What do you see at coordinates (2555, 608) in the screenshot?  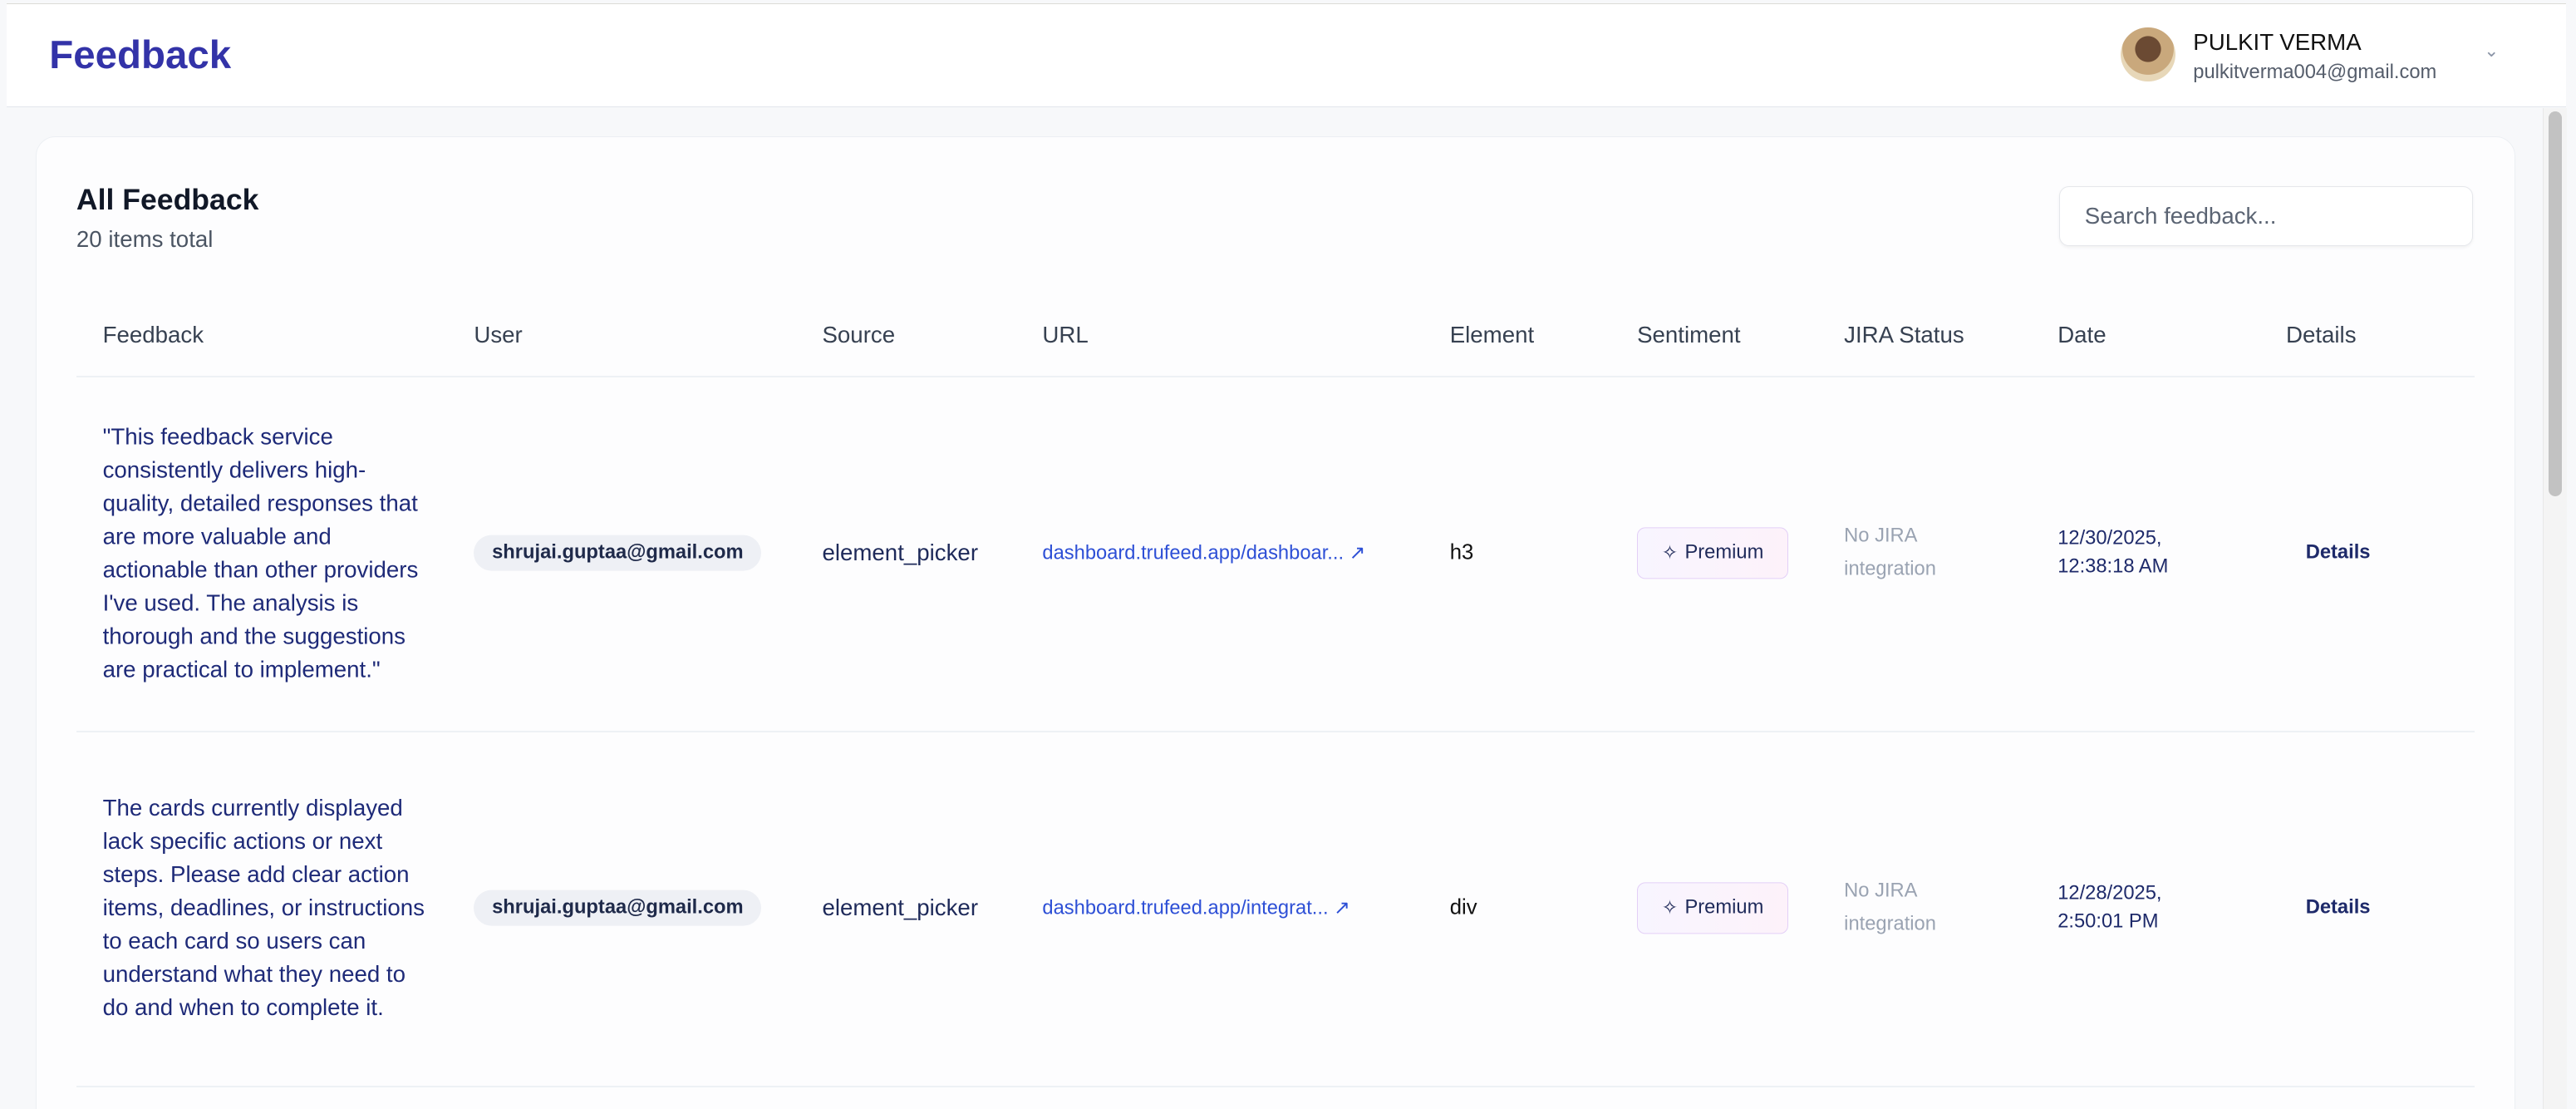 I see `scrollbar` at bounding box center [2555, 608].